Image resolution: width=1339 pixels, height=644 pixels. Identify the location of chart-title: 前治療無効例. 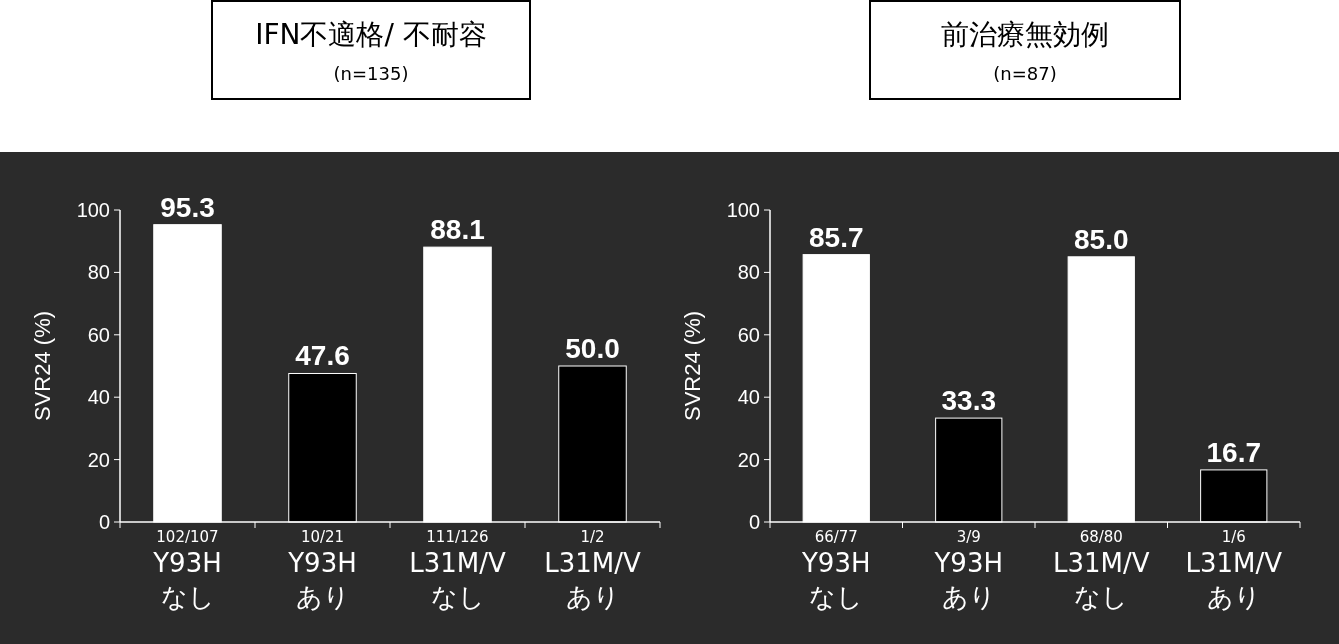
(1025, 34).